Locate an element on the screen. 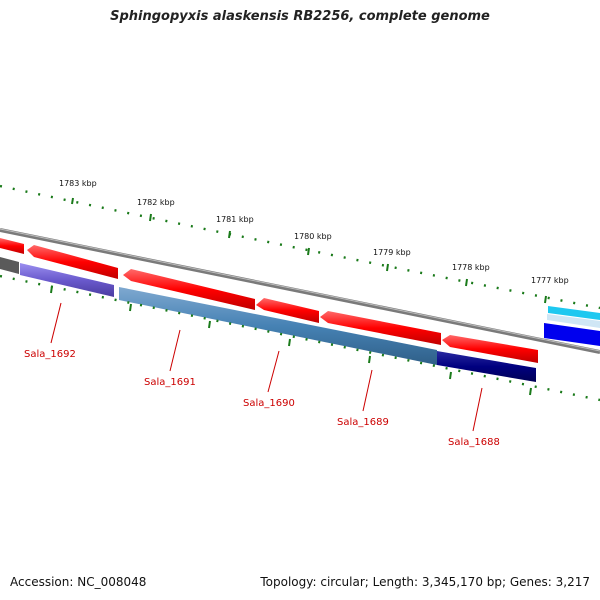 This screenshot has height=600, width=600. kbp-label-1783: 1783 kbp is located at coordinates (78, 183).